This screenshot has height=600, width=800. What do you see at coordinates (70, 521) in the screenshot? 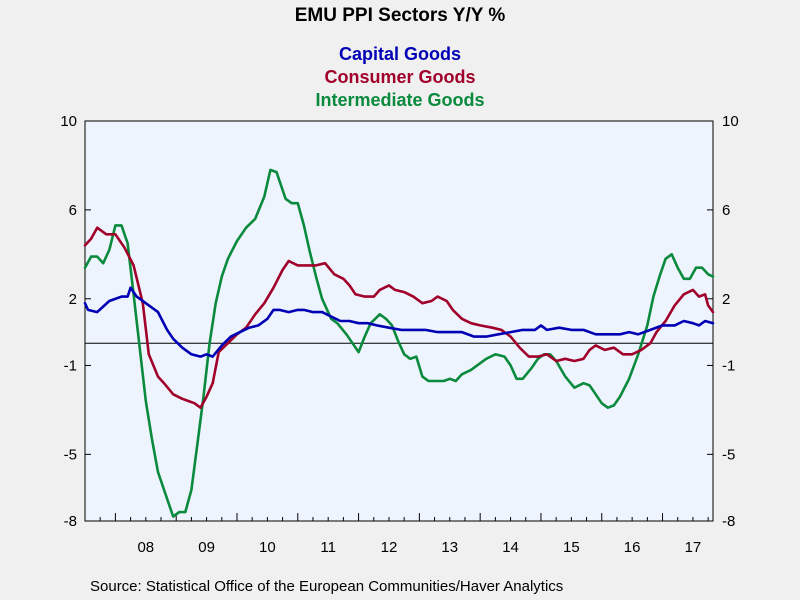
I see `y-tick-label-left: -8` at bounding box center [70, 521].